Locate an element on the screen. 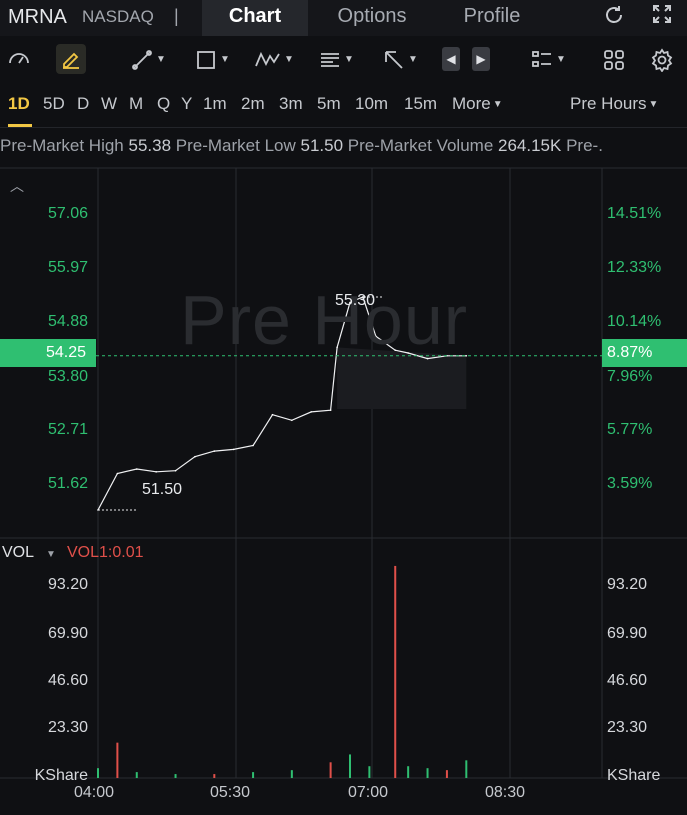 The width and height of the screenshot is (687, 815). price-tick: 55.97 is located at coordinates (67, 267).